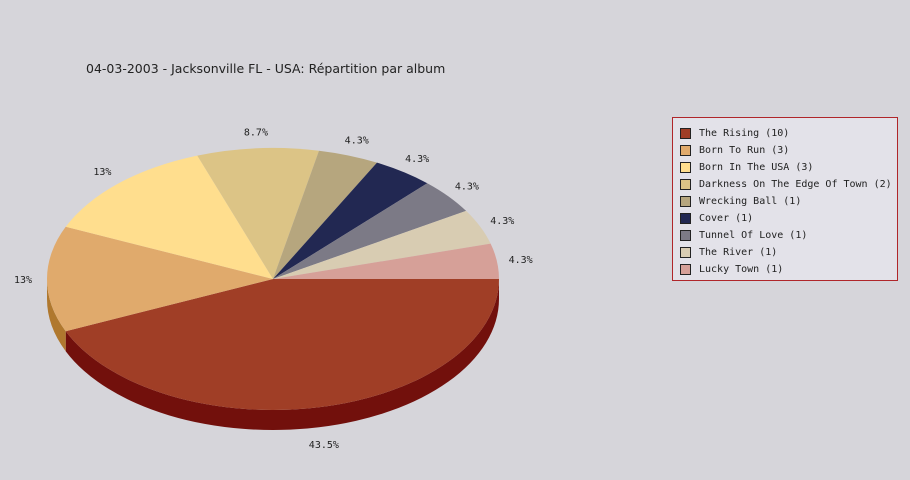 This screenshot has width=910, height=480. I want to click on legend-item: Darkness On The Edge Of Town (2), so click(785, 184).